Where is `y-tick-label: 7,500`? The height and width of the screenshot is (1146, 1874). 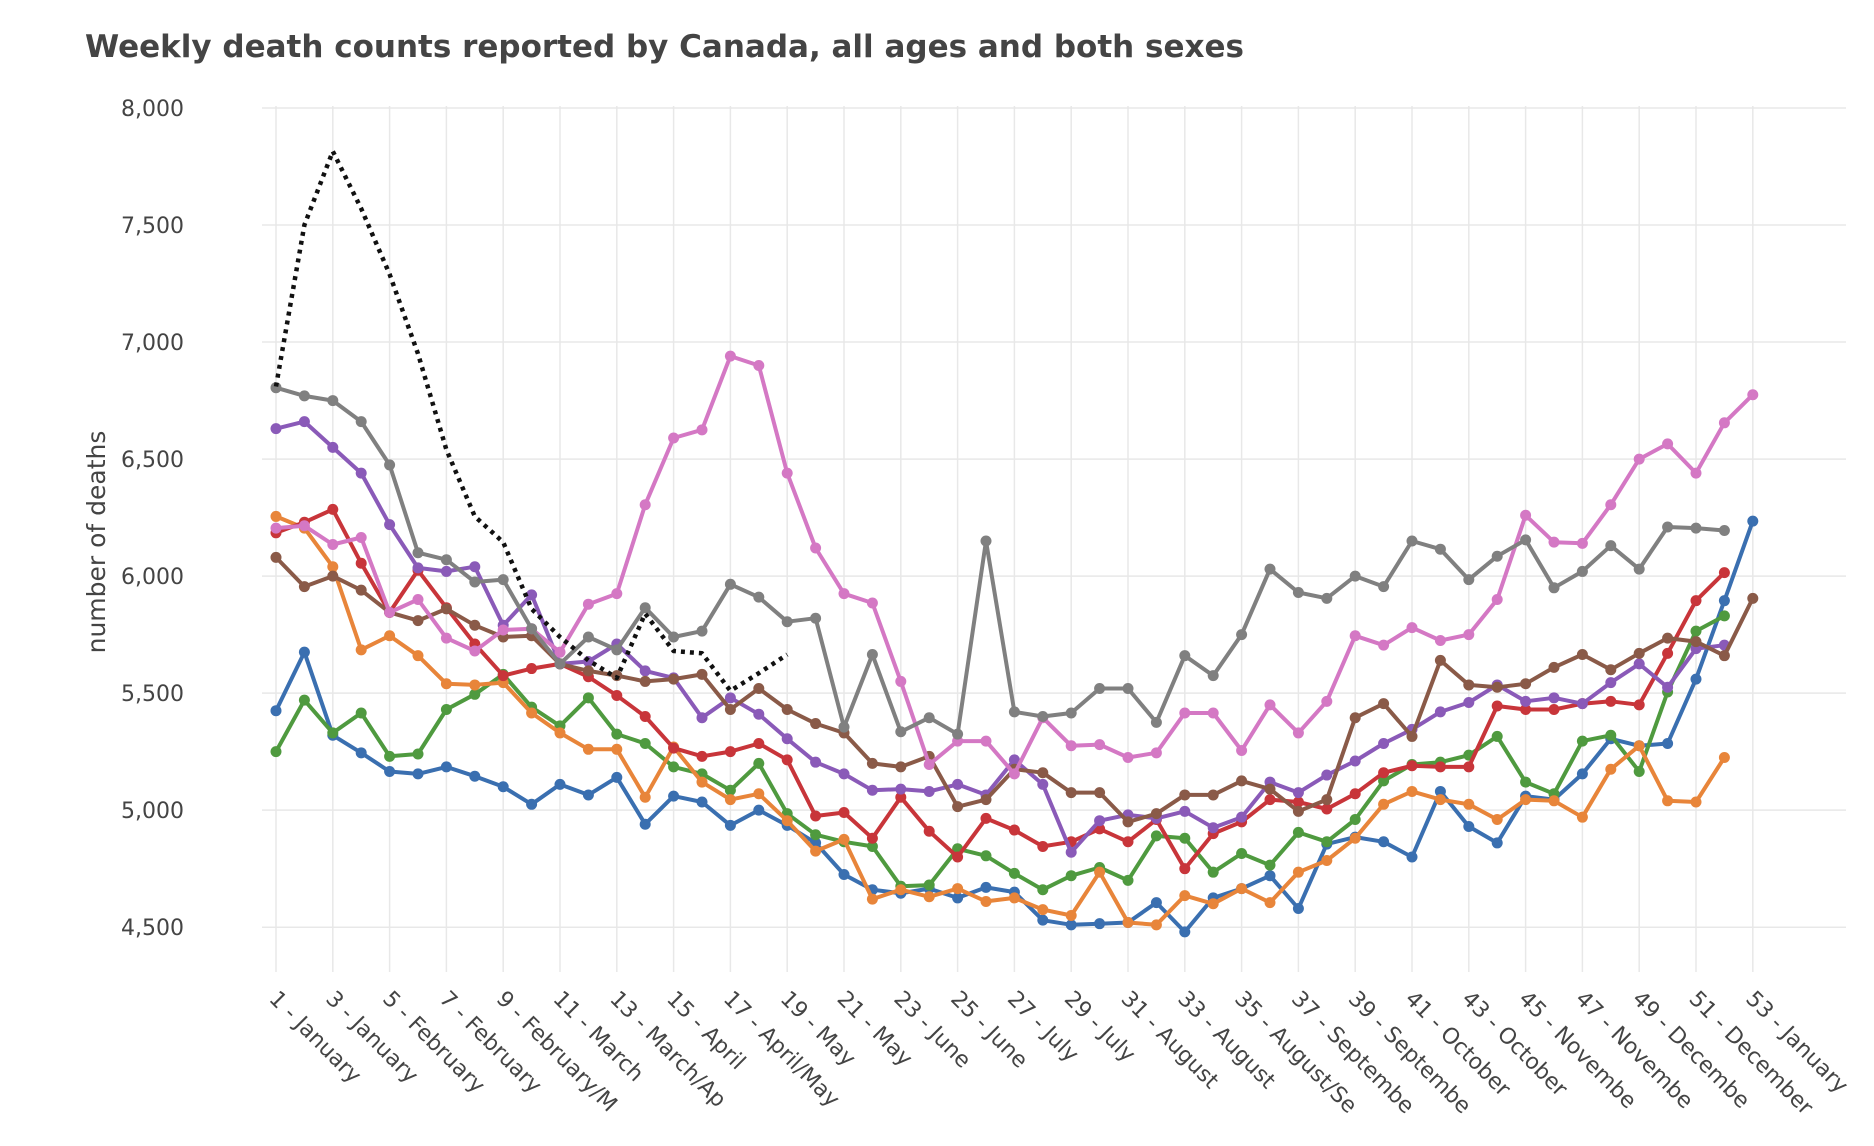
y-tick-label: 7,500 is located at coordinates (152, 226).